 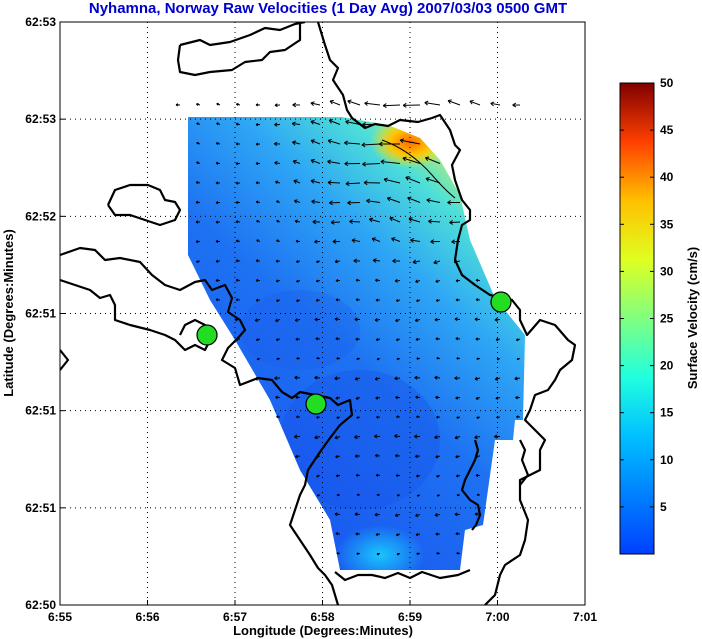 What do you see at coordinates (45, 313) in the screenshot?
I see `y-tick-labels: 62:53 62:53 62:52 62:51 62:51 62:51 62:50` at bounding box center [45, 313].